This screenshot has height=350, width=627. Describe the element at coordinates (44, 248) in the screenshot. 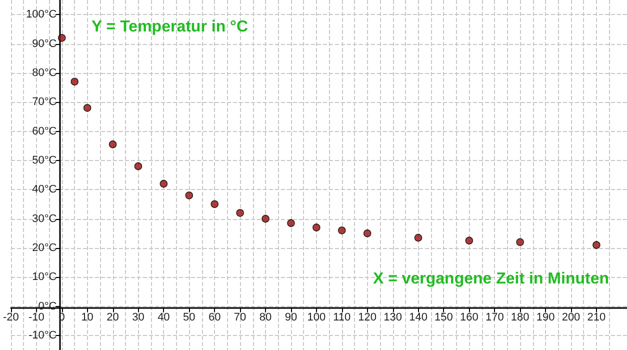

I see `y-tick-label: 20°C` at that location.